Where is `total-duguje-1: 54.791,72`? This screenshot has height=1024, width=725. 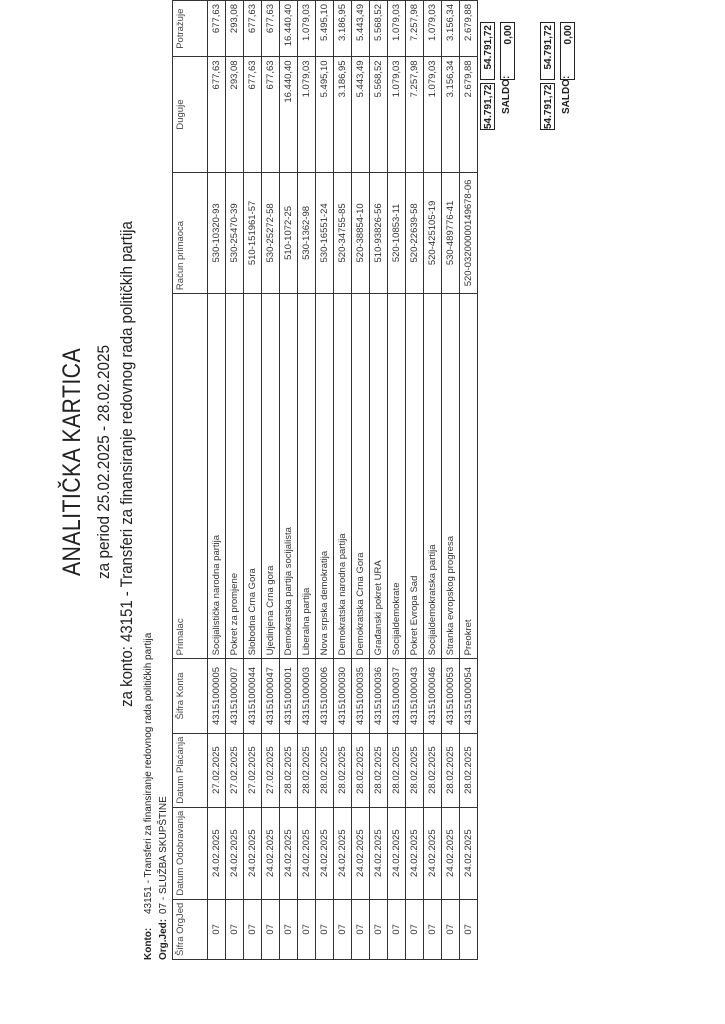
total-duguje-1: 54.791,72 is located at coordinates (487, 106).